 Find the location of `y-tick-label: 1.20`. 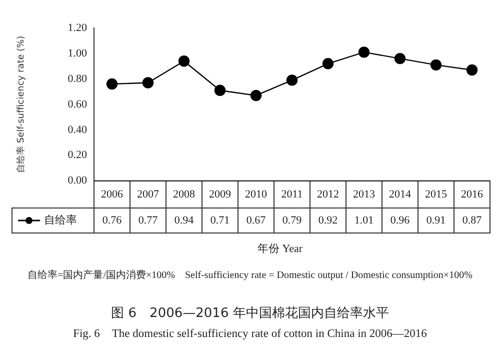

y-tick-label: 1.20 is located at coordinates (78, 28).